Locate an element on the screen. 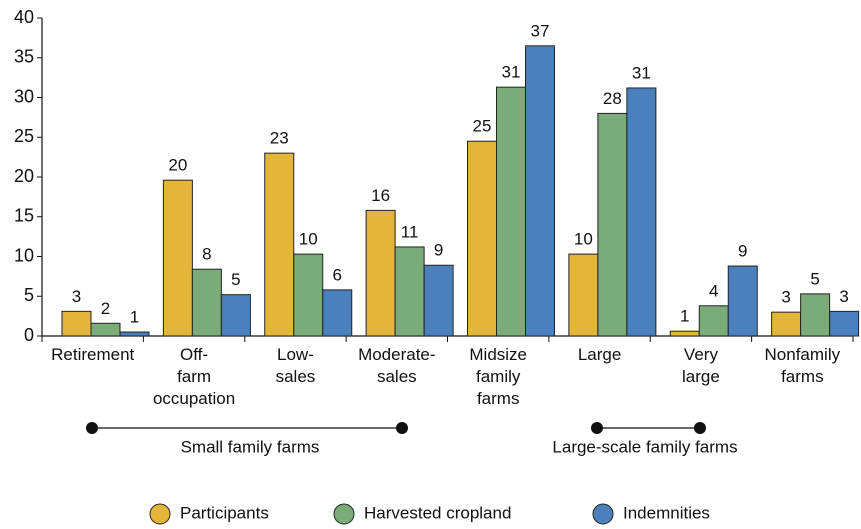  group-label: Small family farms is located at coordinates (250, 446).